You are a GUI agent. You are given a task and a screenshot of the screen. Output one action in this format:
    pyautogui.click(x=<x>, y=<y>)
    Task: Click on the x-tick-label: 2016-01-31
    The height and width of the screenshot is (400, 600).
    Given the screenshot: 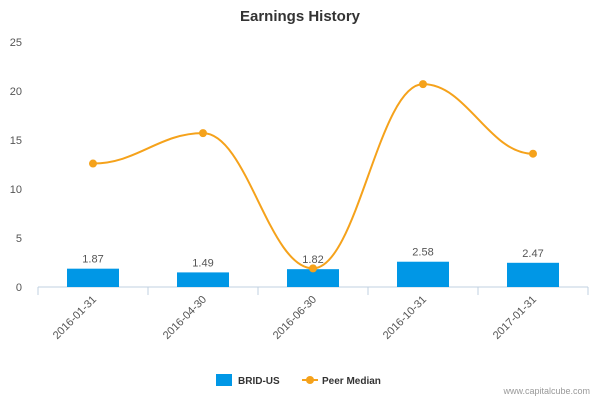 What is the action you would take?
    pyautogui.click(x=75, y=318)
    